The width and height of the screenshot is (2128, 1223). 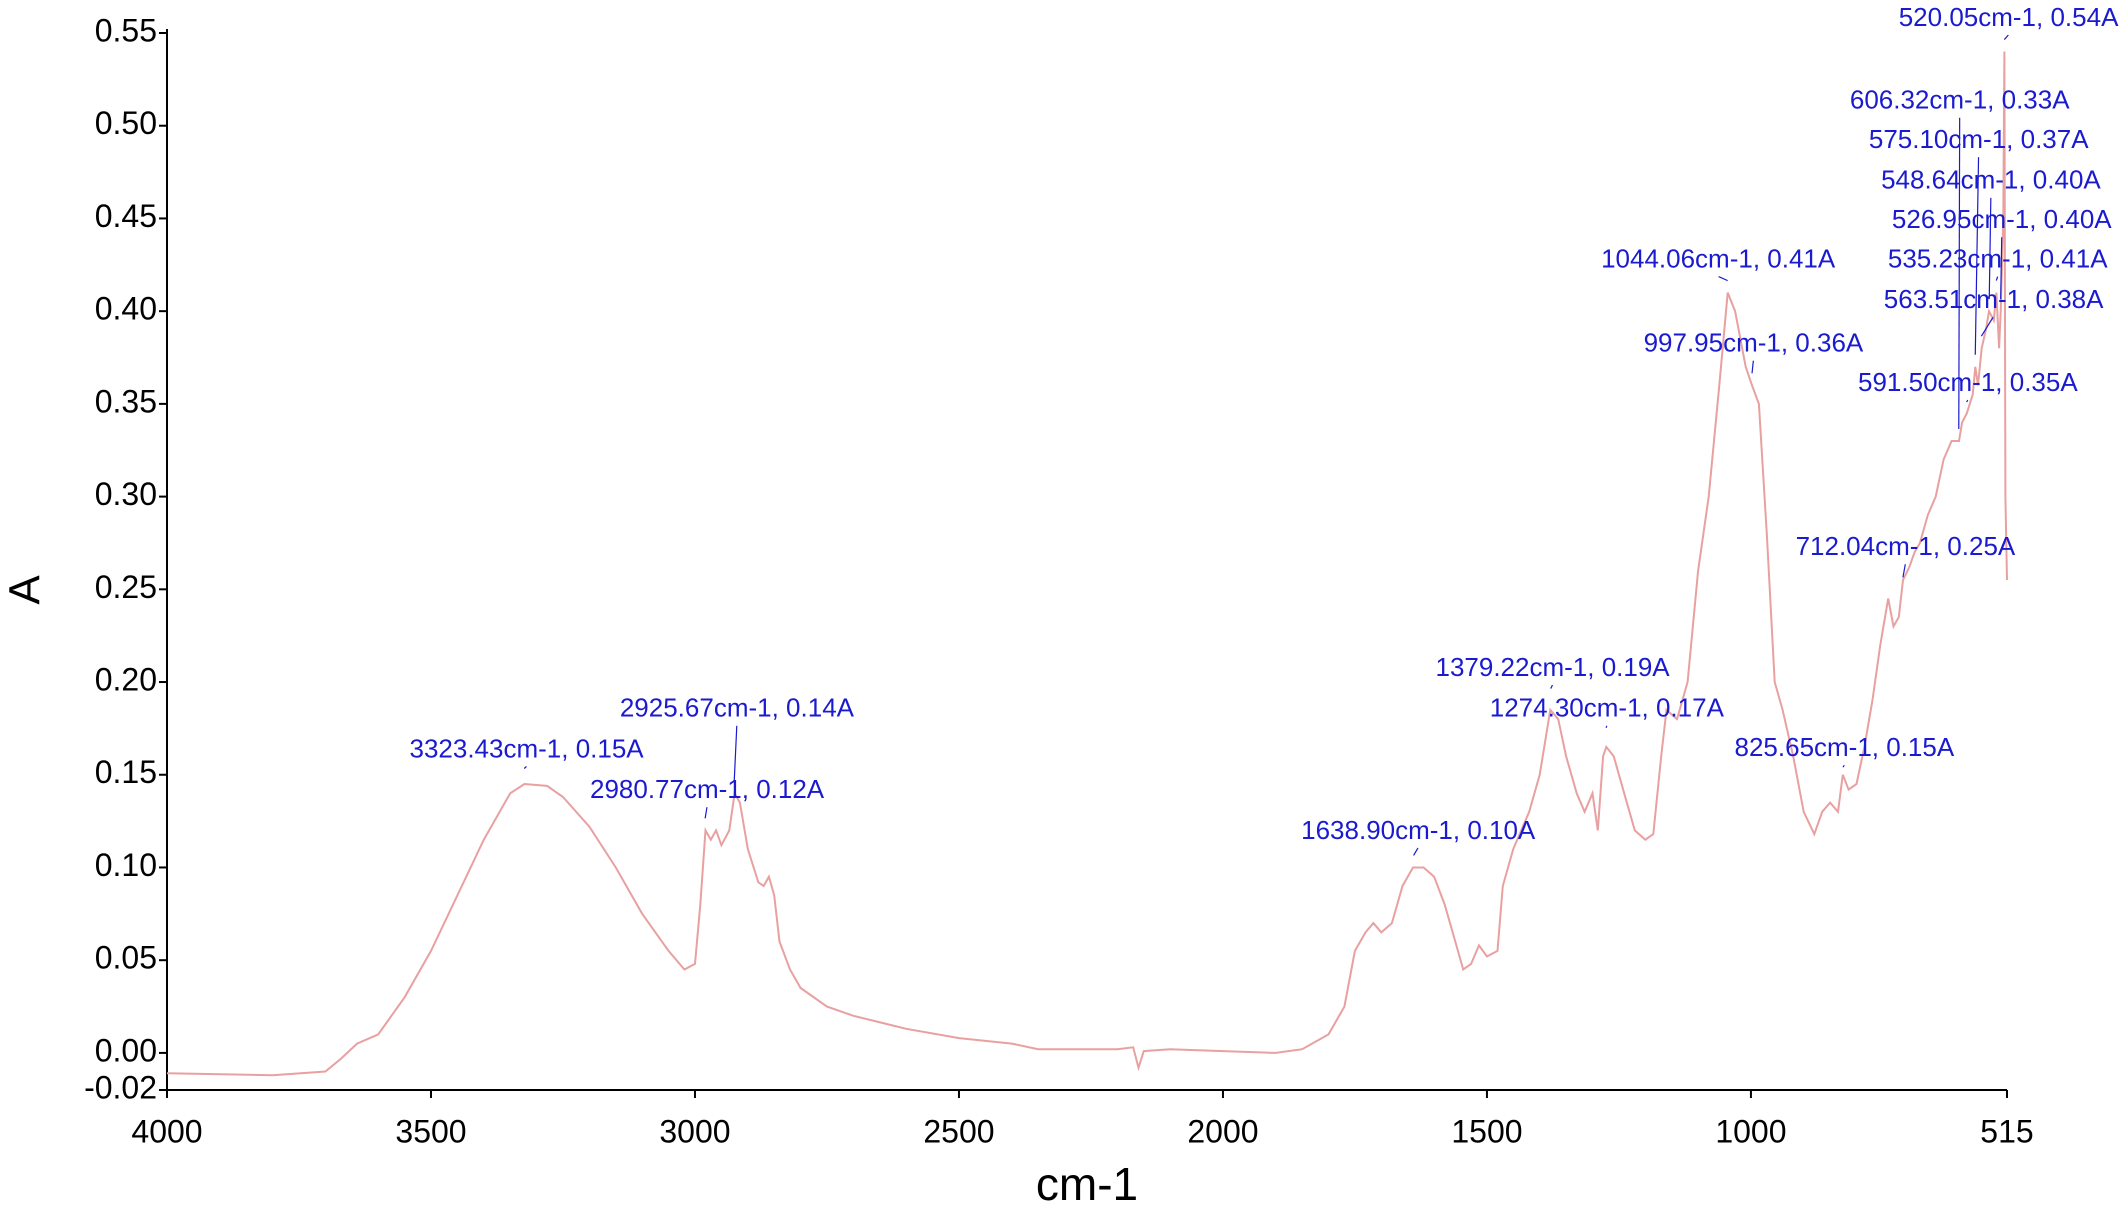 I want to click on x-tick-label: 3500, so click(x=430, y=1131).